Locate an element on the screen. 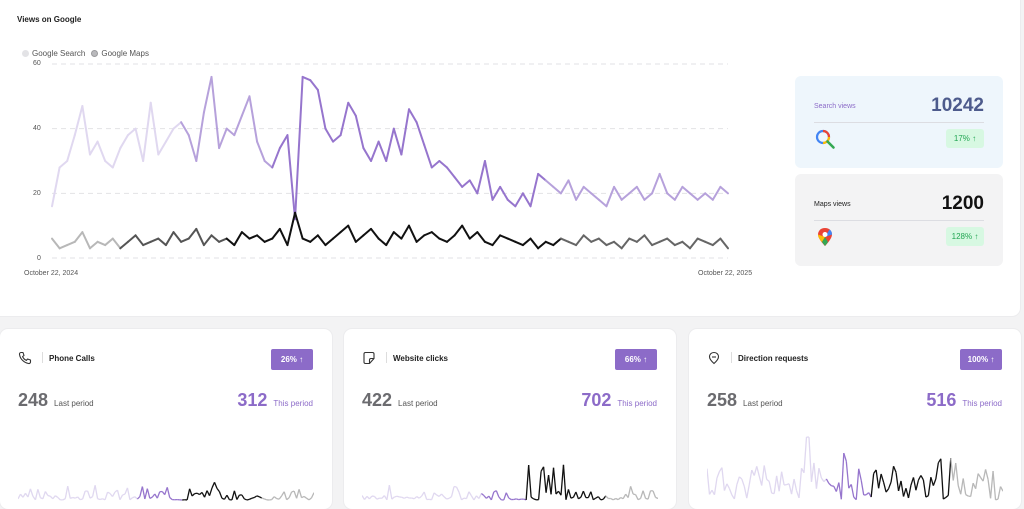  website-icon is located at coordinates (369, 358).